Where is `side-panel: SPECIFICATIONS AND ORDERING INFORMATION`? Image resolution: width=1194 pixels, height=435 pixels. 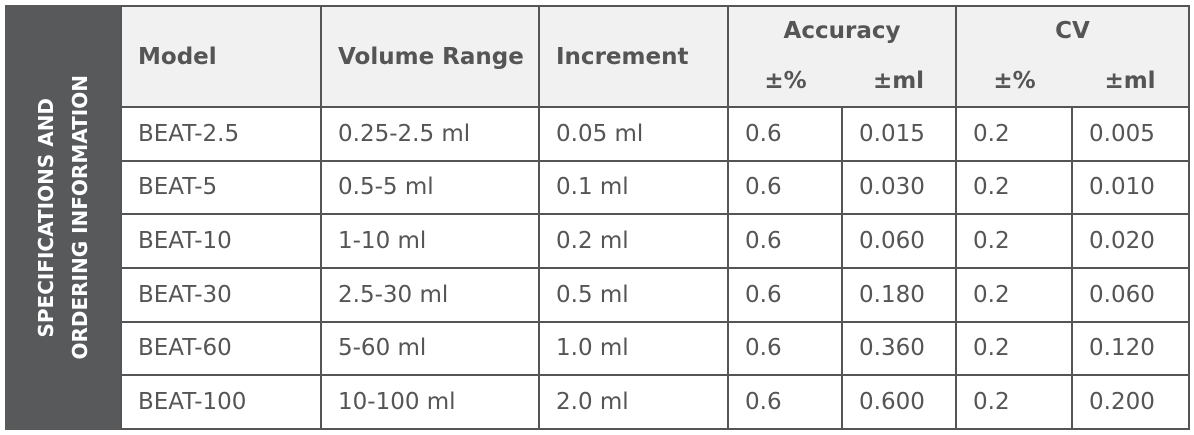 side-panel: SPECIFICATIONS AND ORDERING INFORMATION is located at coordinates (62, 217).